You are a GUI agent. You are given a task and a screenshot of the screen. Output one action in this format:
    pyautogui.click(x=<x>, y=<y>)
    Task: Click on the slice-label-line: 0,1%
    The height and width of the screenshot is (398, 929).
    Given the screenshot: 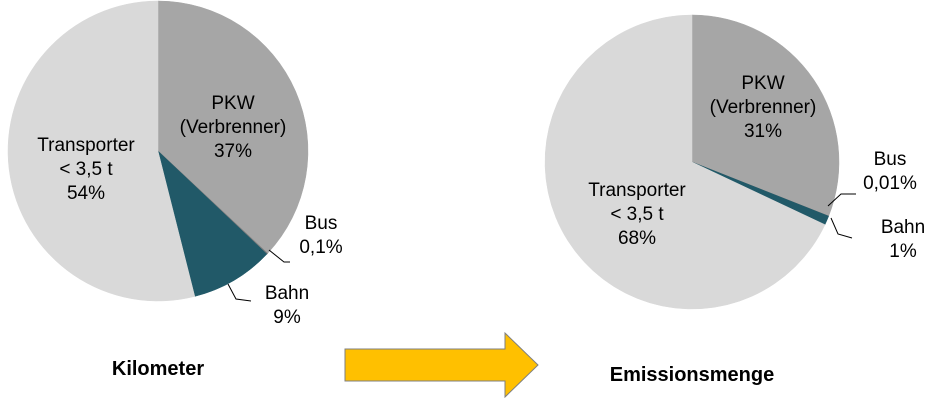 What is the action you would take?
    pyautogui.click(x=320, y=247)
    